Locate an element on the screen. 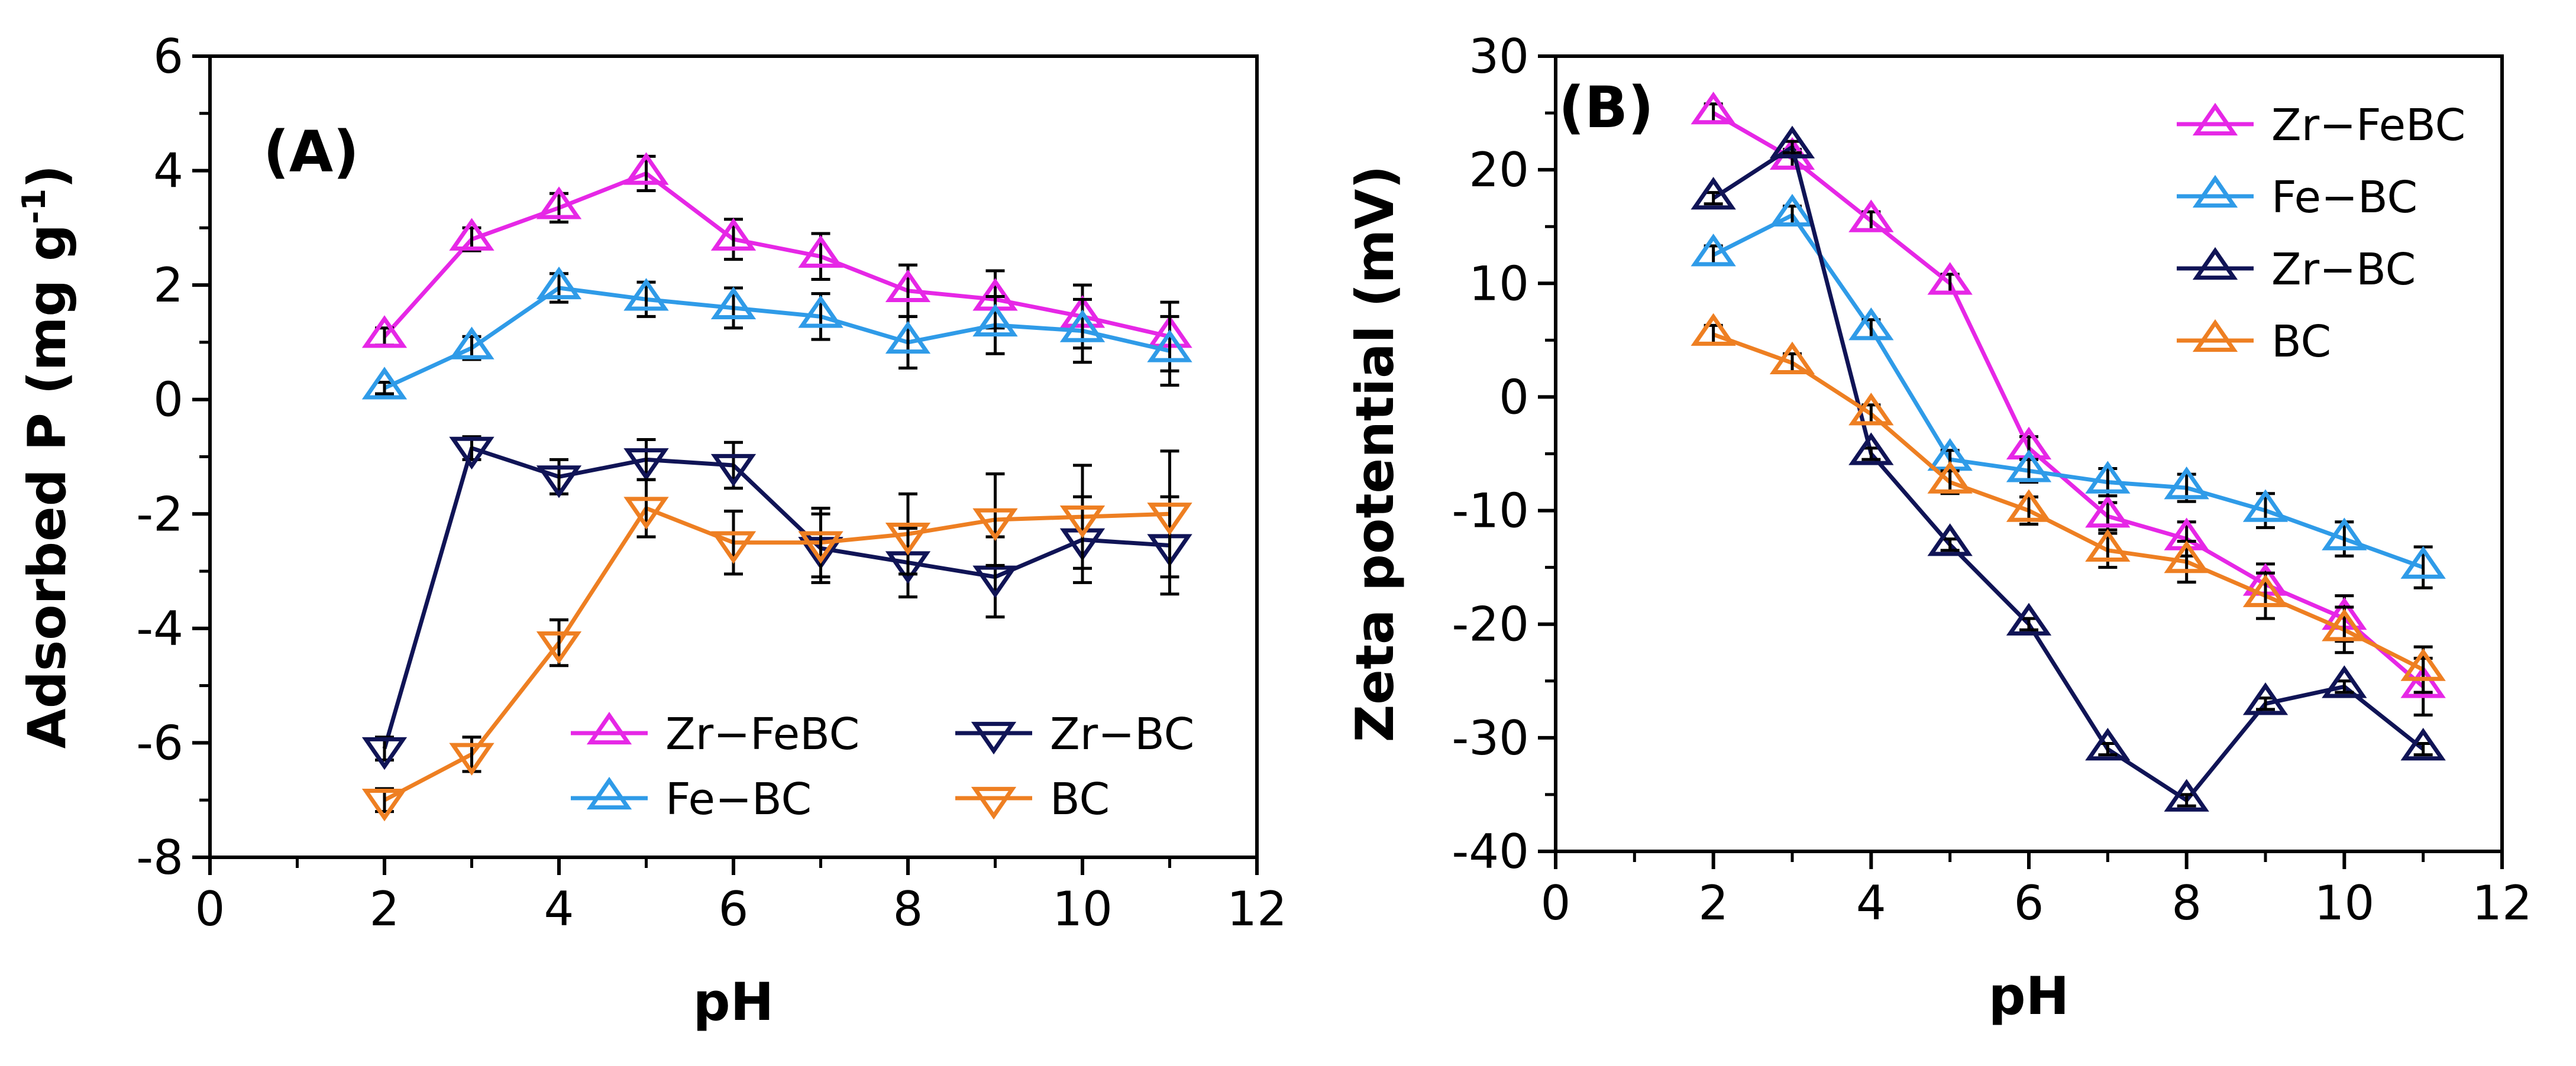 This screenshot has width=2576, height=1066. y-tick-label: -4 is located at coordinates (159, 629).